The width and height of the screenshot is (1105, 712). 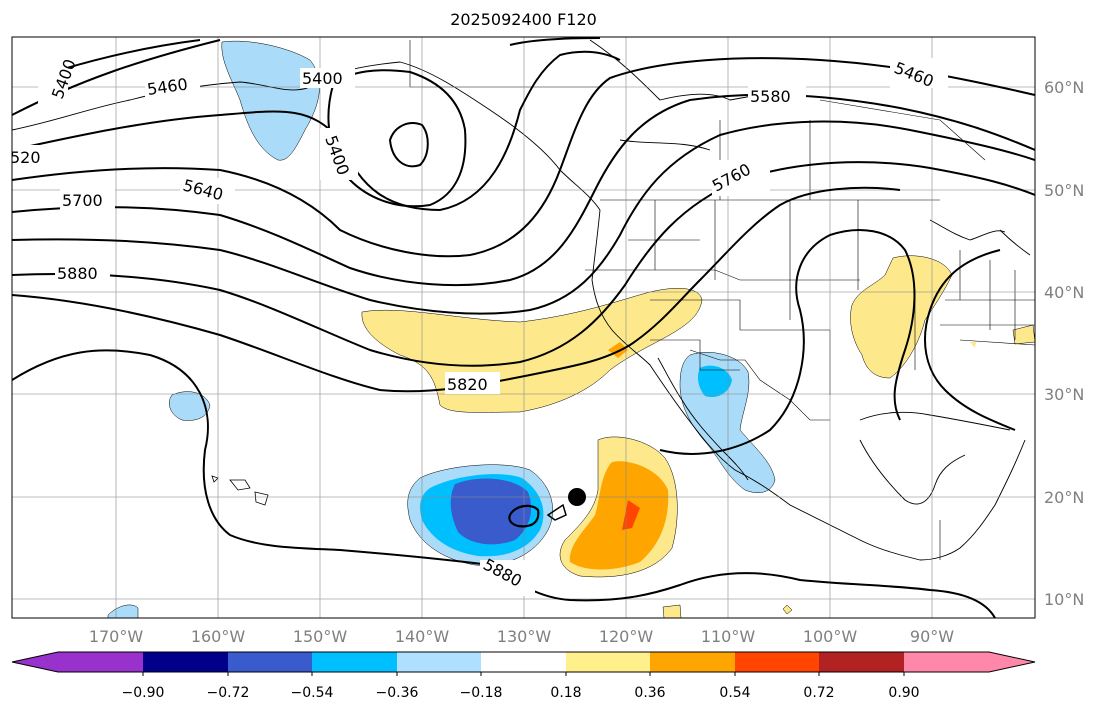 I want to click on lon-label: 120°W, so click(x=626, y=636).